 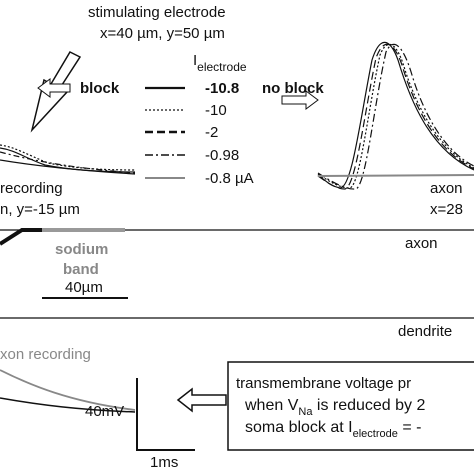 What do you see at coordinates (446, 209) in the screenshot?
I see `recording-label: x=28` at bounding box center [446, 209].